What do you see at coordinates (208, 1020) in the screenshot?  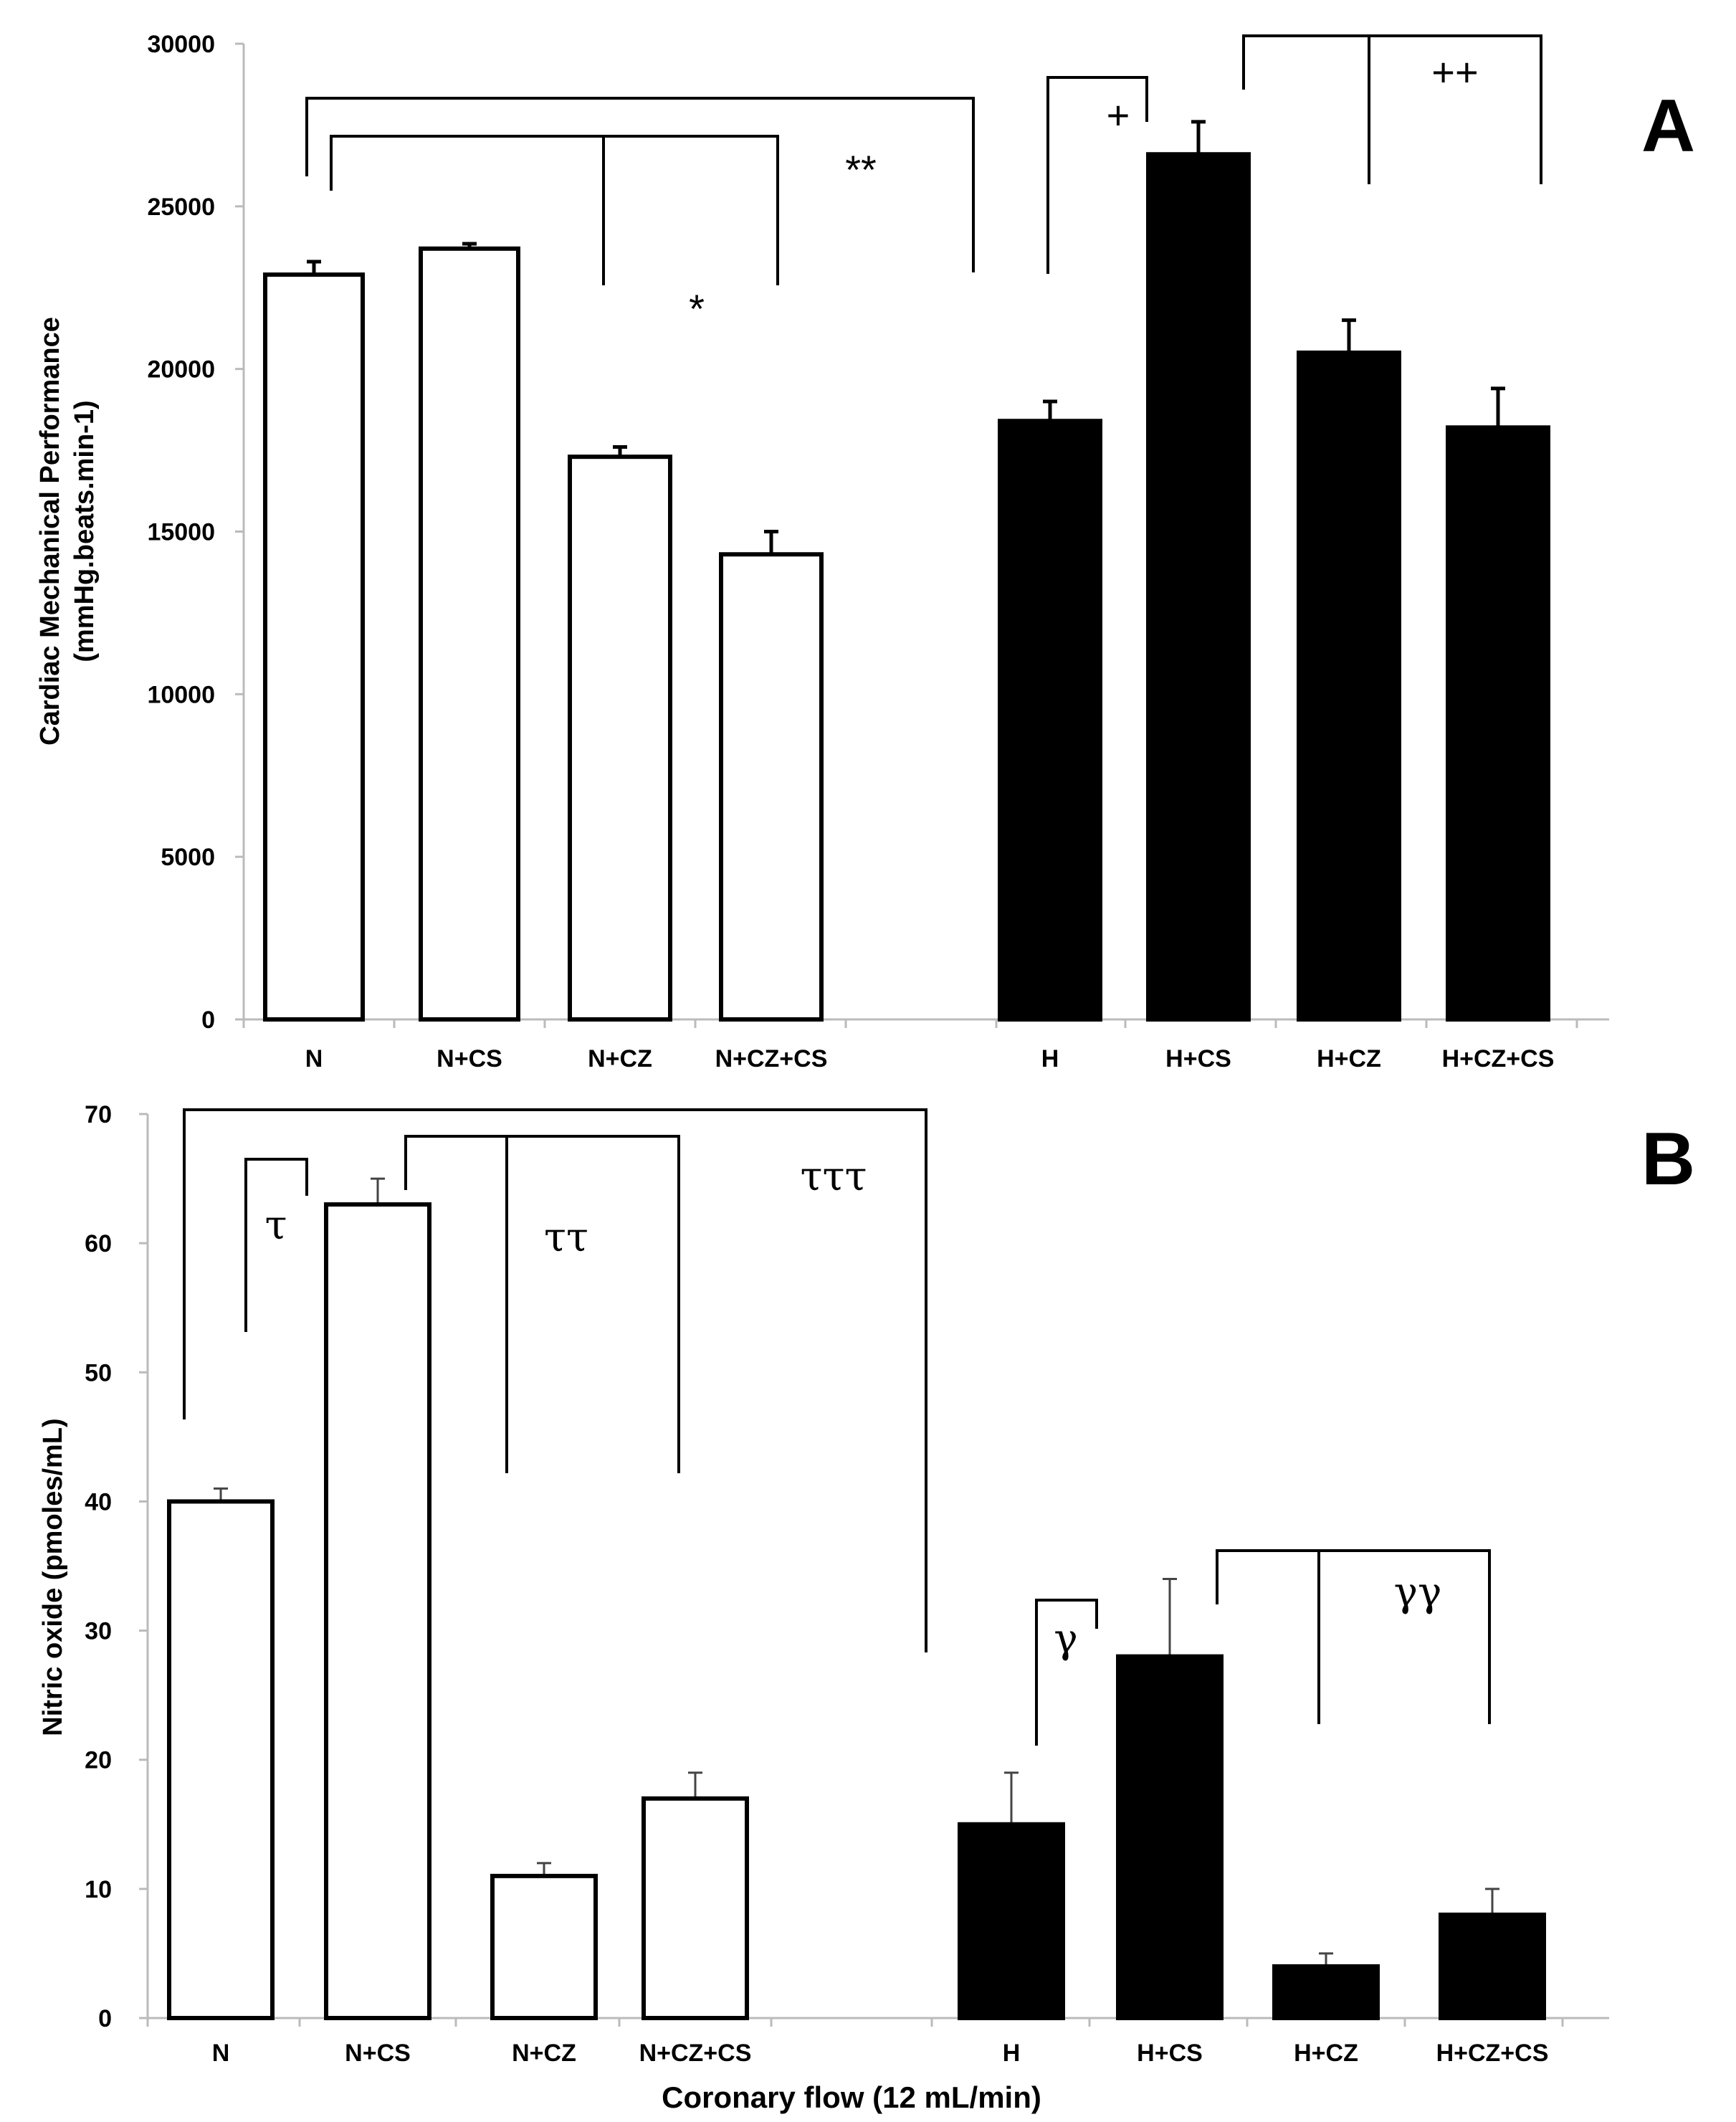 I see `y-tick-label-a: 0` at bounding box center [208, 1020].